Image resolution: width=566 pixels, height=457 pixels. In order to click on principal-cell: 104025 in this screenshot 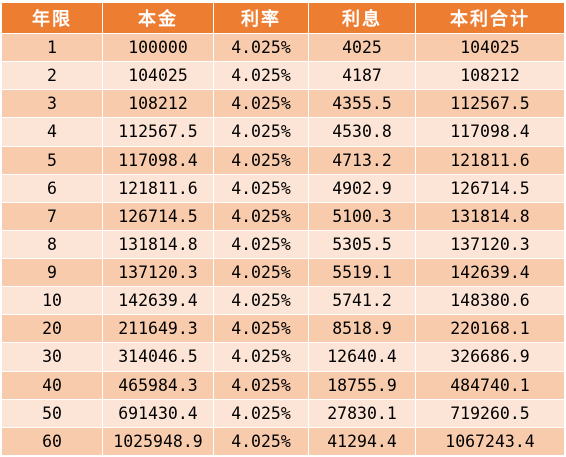, I will do `click(158, 76)`.